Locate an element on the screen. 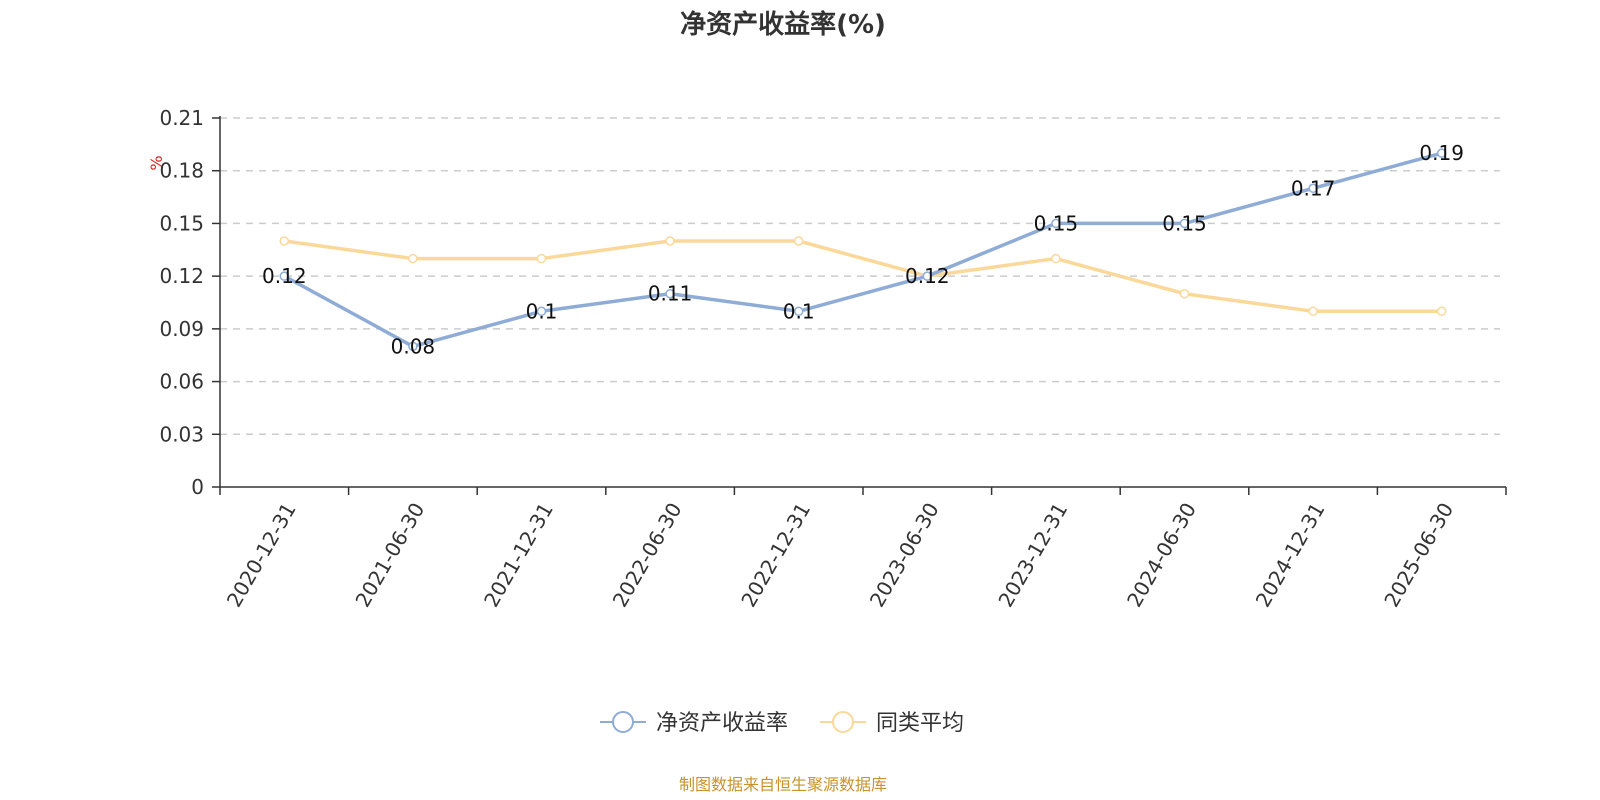 The height and width of the screenshot is (800, 1600). legend-item-1: 同类平均 is located at coordinates (892, 723).